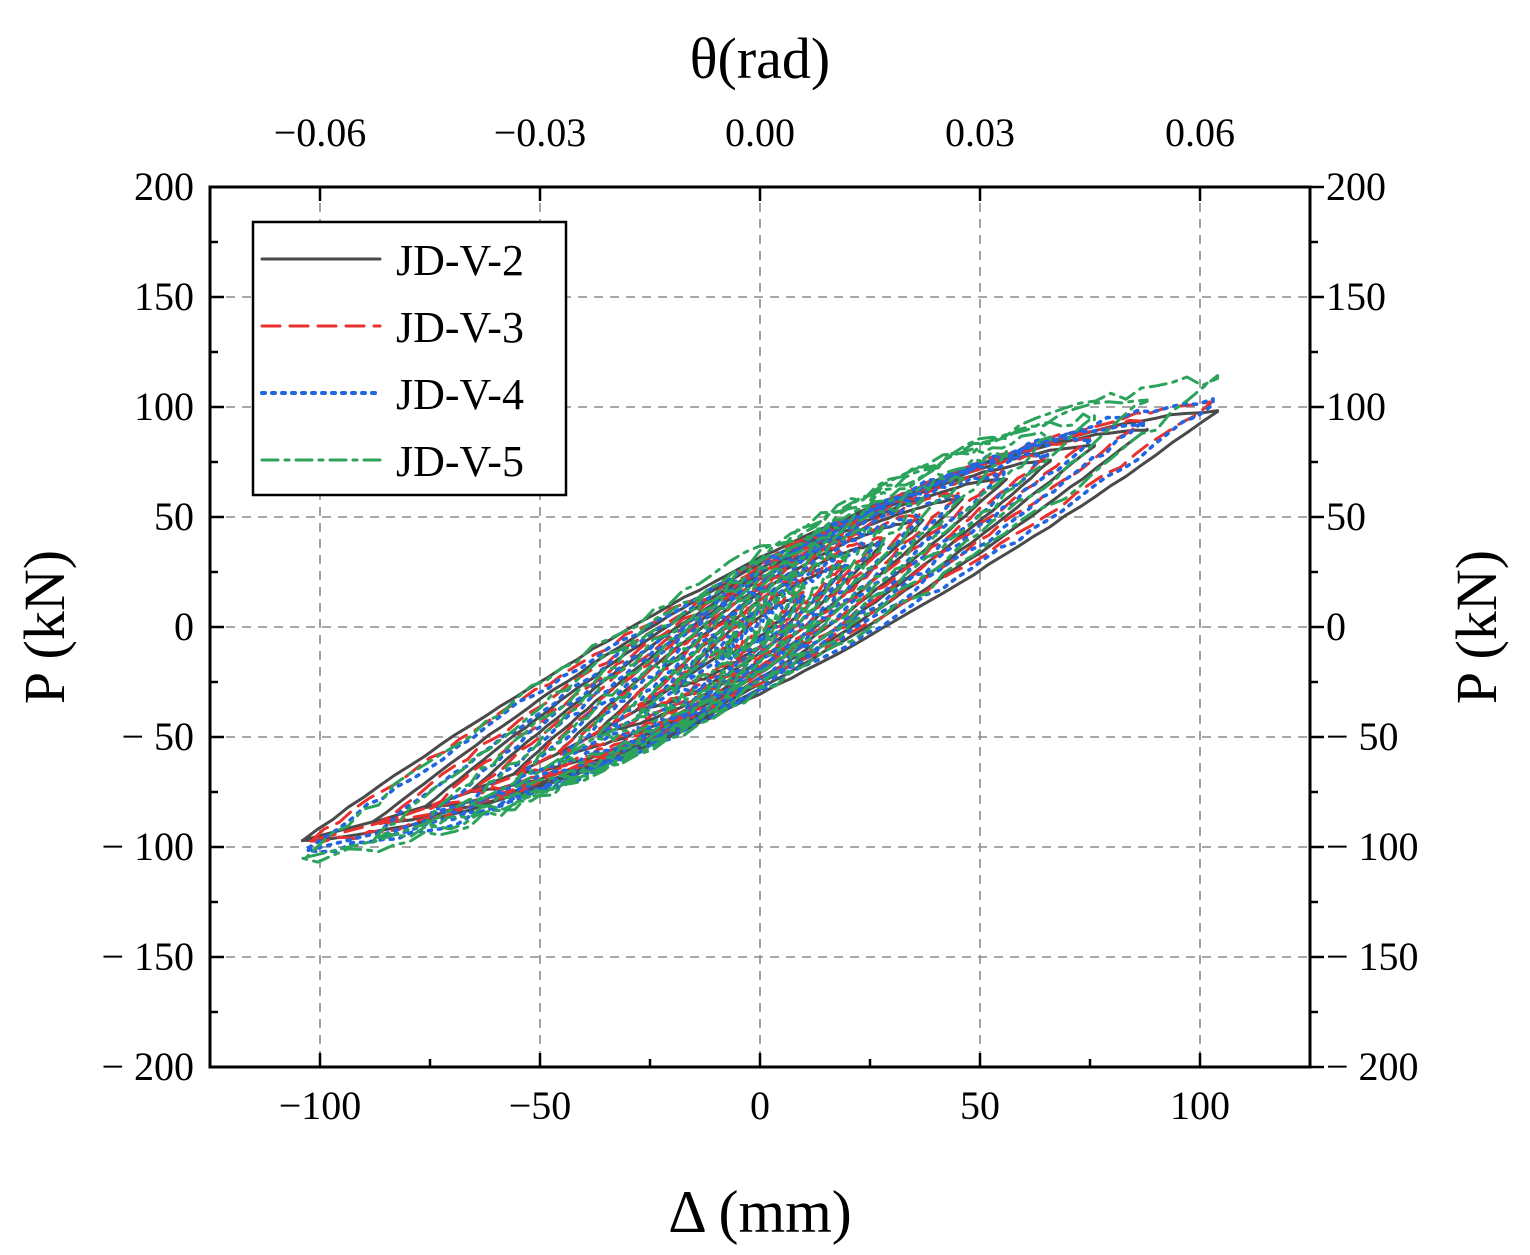 The width and height of the screenshot is (1530, 1255). What do you see at coordinates (540, 132) in the screenshot?
I see `x2-tick-label: −0.03` at bounding box center [540, 132].